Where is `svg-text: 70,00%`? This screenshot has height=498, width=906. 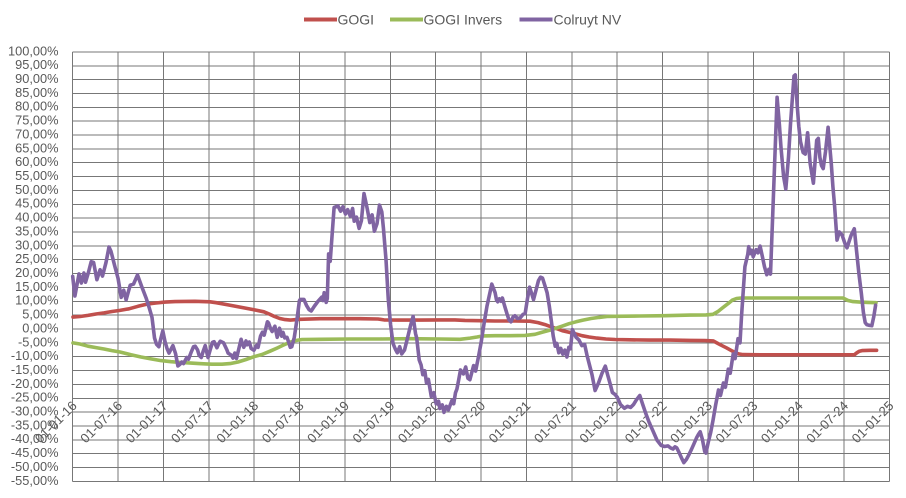 svg-text: 70,00% is located at coordinates (36, 133).